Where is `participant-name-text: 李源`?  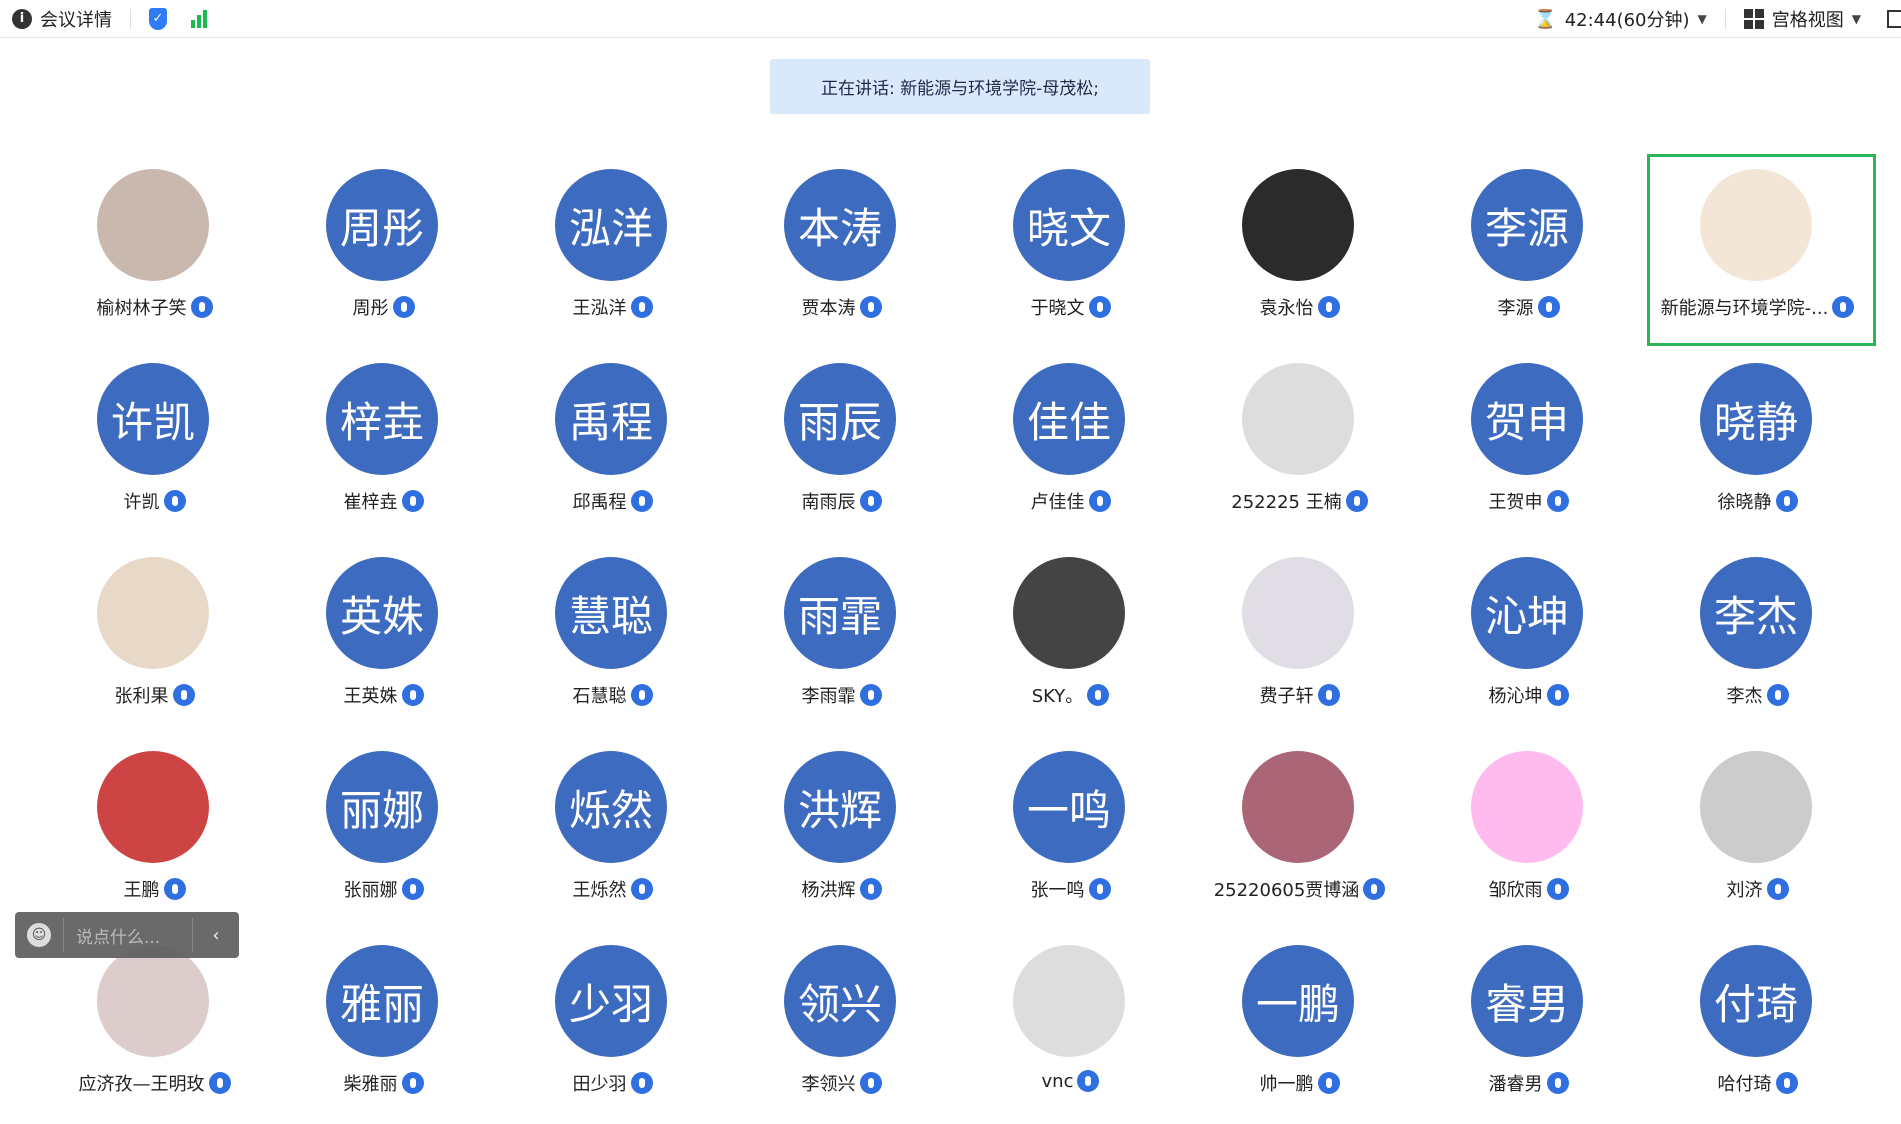 participant-name-text: 李源 is located at coordinates (1515, 308).